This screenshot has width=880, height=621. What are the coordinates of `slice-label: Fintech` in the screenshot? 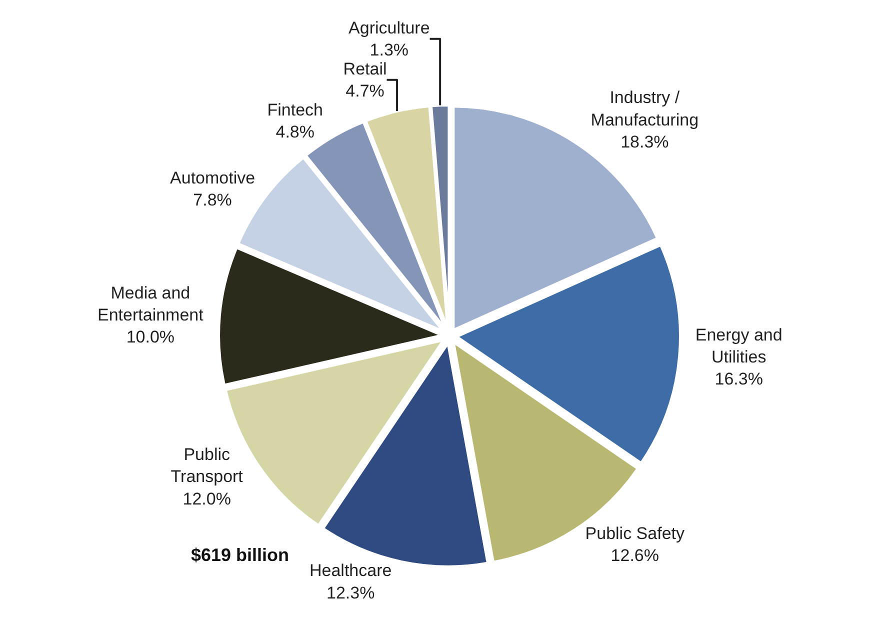 It's located at (295, 110).